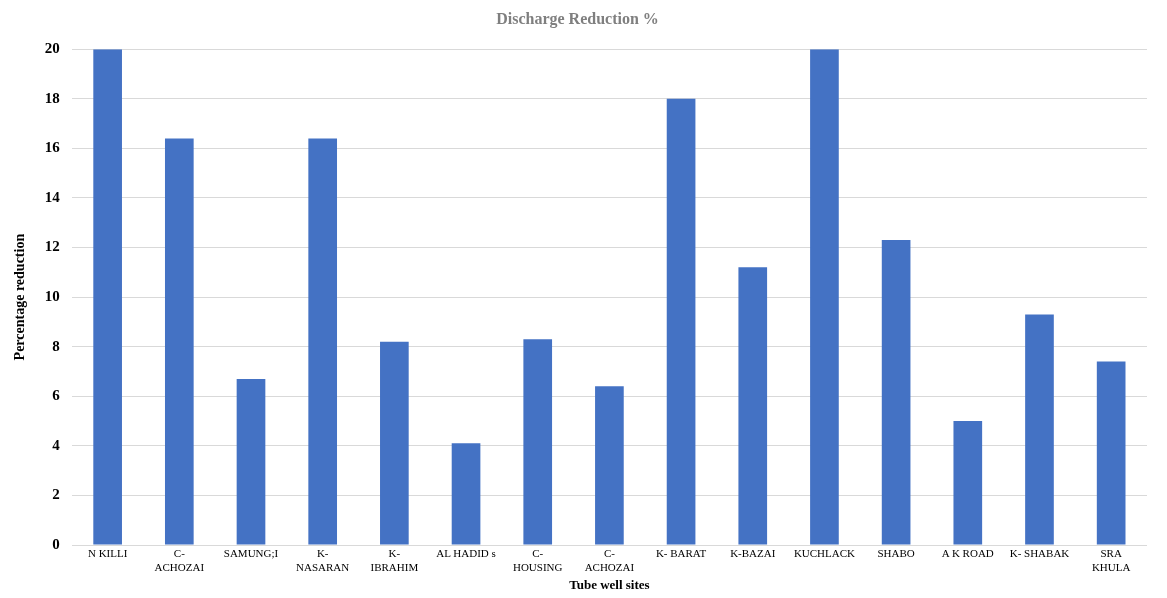 The image size is (1167, 598). Describe the element at coordinates (20, 297) in the screenshot. I see `y-axis-title: Percentage reduction` at that location.